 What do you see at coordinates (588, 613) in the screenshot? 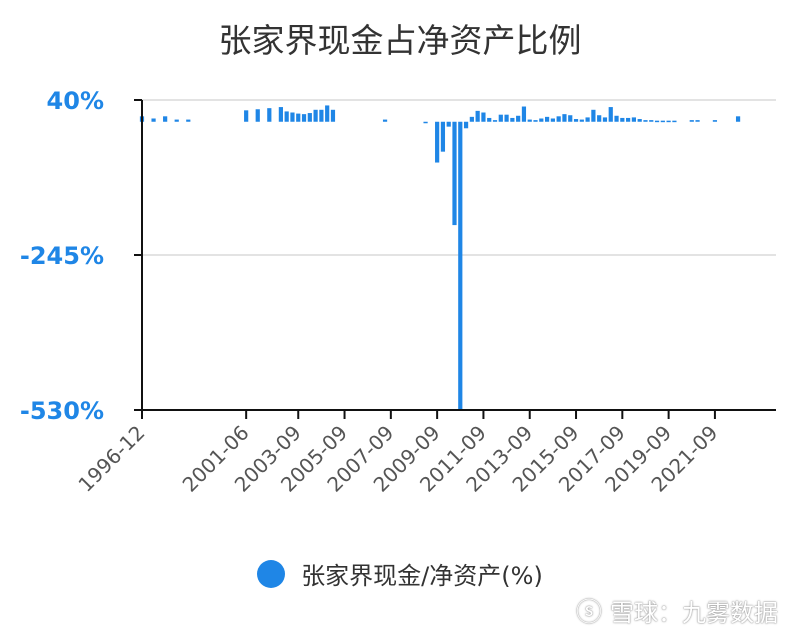
I see `snowball-logo-icon: ⓢ` at bounding box center [588, 613].